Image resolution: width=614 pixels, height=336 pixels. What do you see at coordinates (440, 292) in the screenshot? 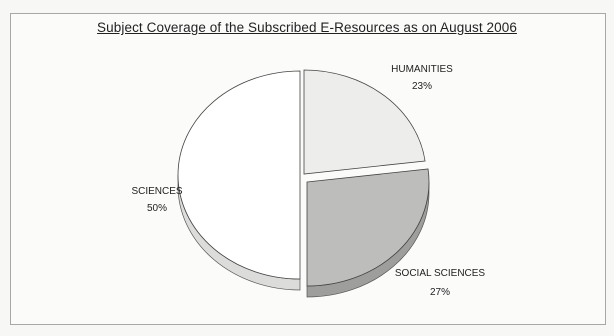
I see `slice-value-social-sciences: 27%` at bounding box center [440, 292].